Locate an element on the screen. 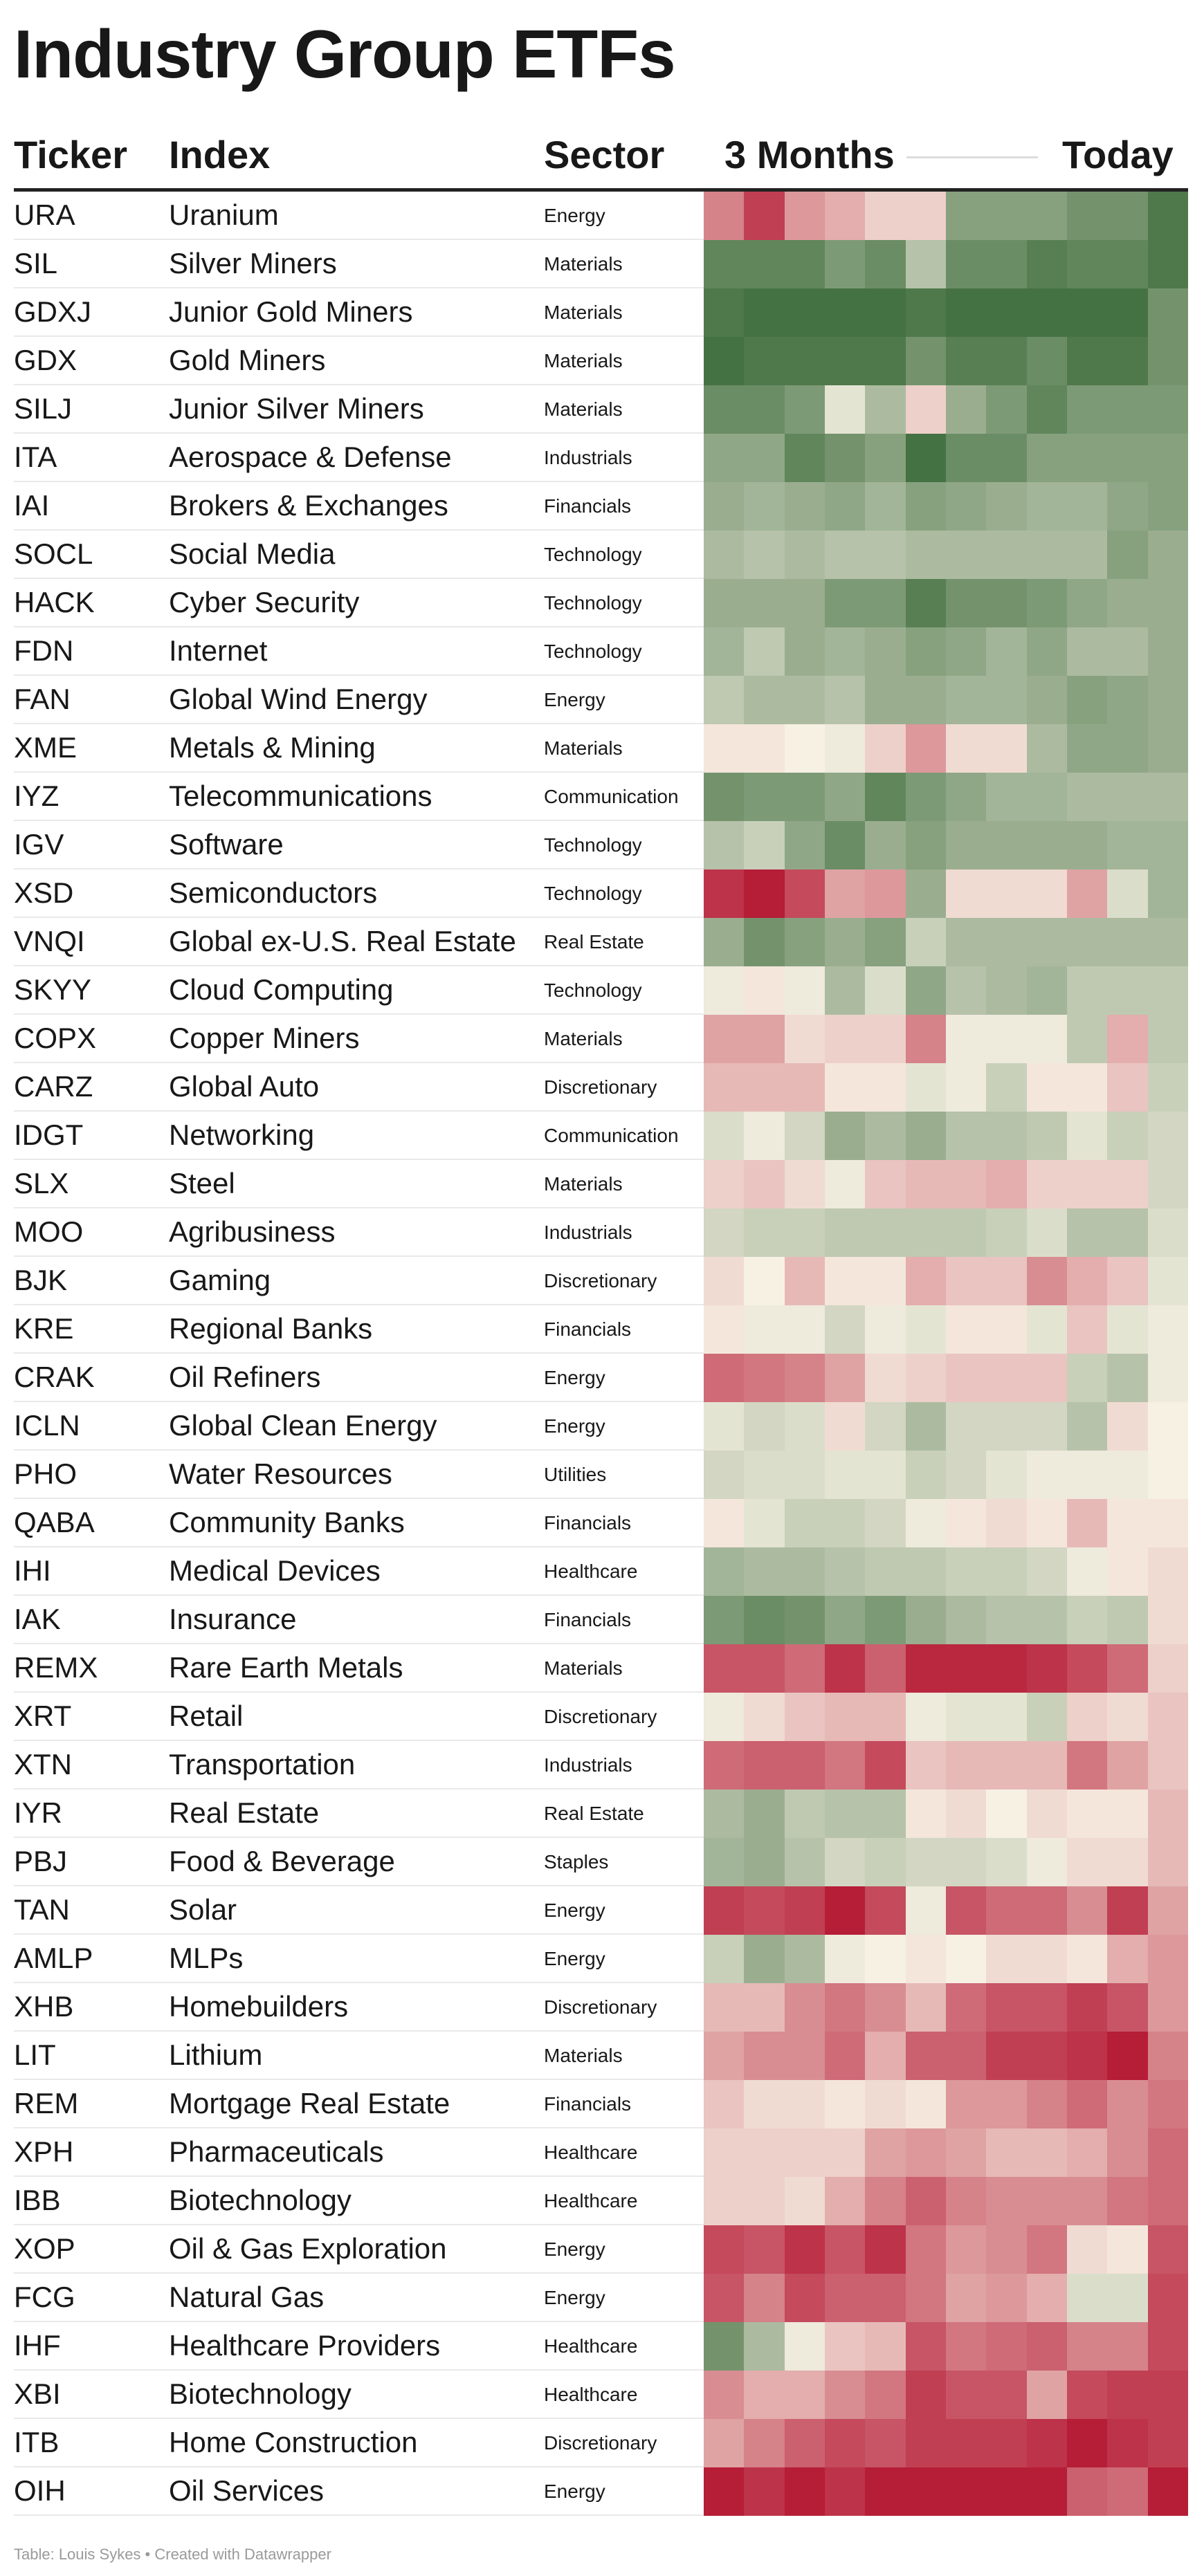 This screenshot has width=1204, height=2576. ticker-cell: IYZ is located at coordinates (37, 796).